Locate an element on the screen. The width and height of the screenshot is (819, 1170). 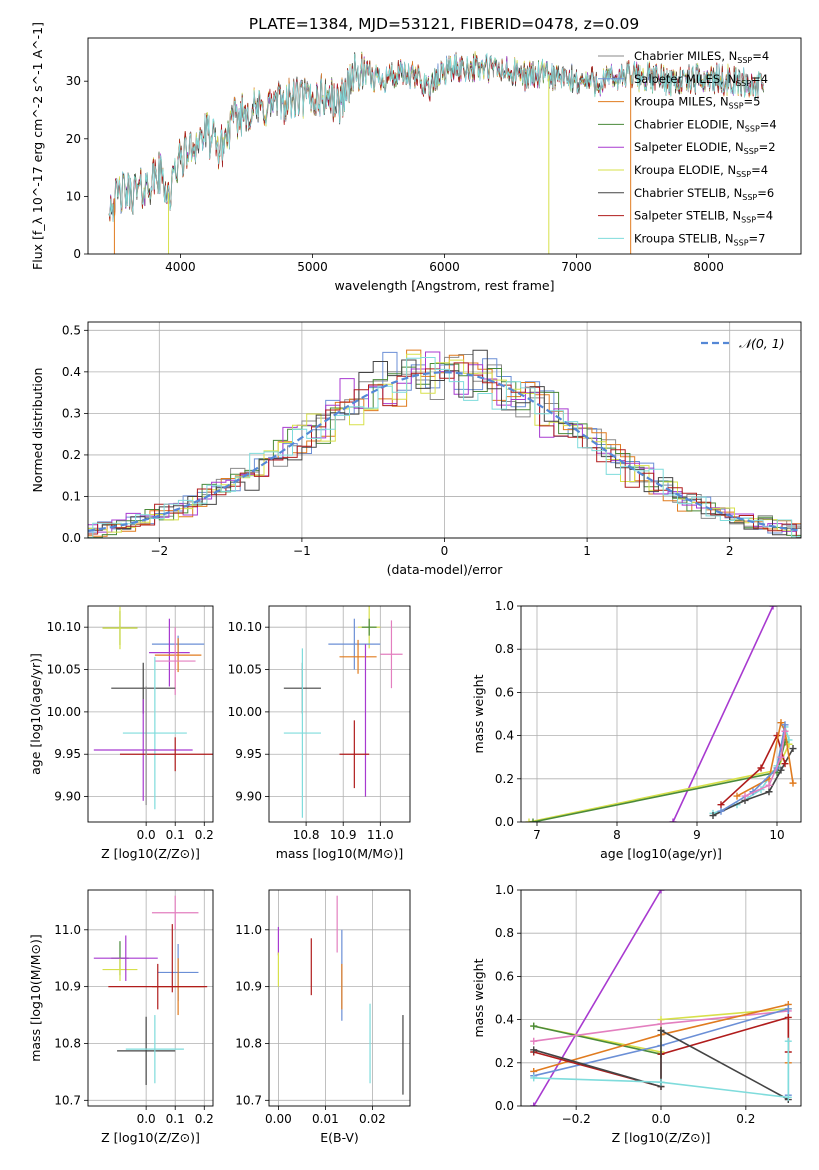
legend-label-text: Salpeter MILES, N is located at coordinates (685, 79).